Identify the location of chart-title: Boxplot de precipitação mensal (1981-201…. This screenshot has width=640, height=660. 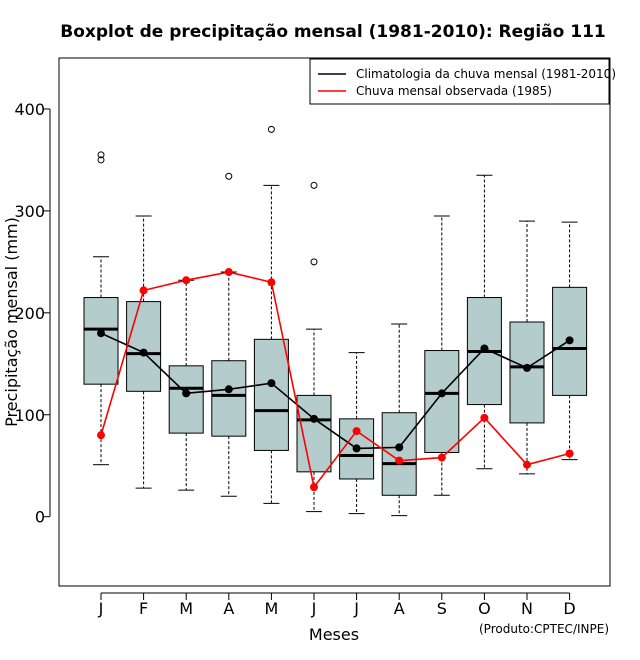
(332, 32).